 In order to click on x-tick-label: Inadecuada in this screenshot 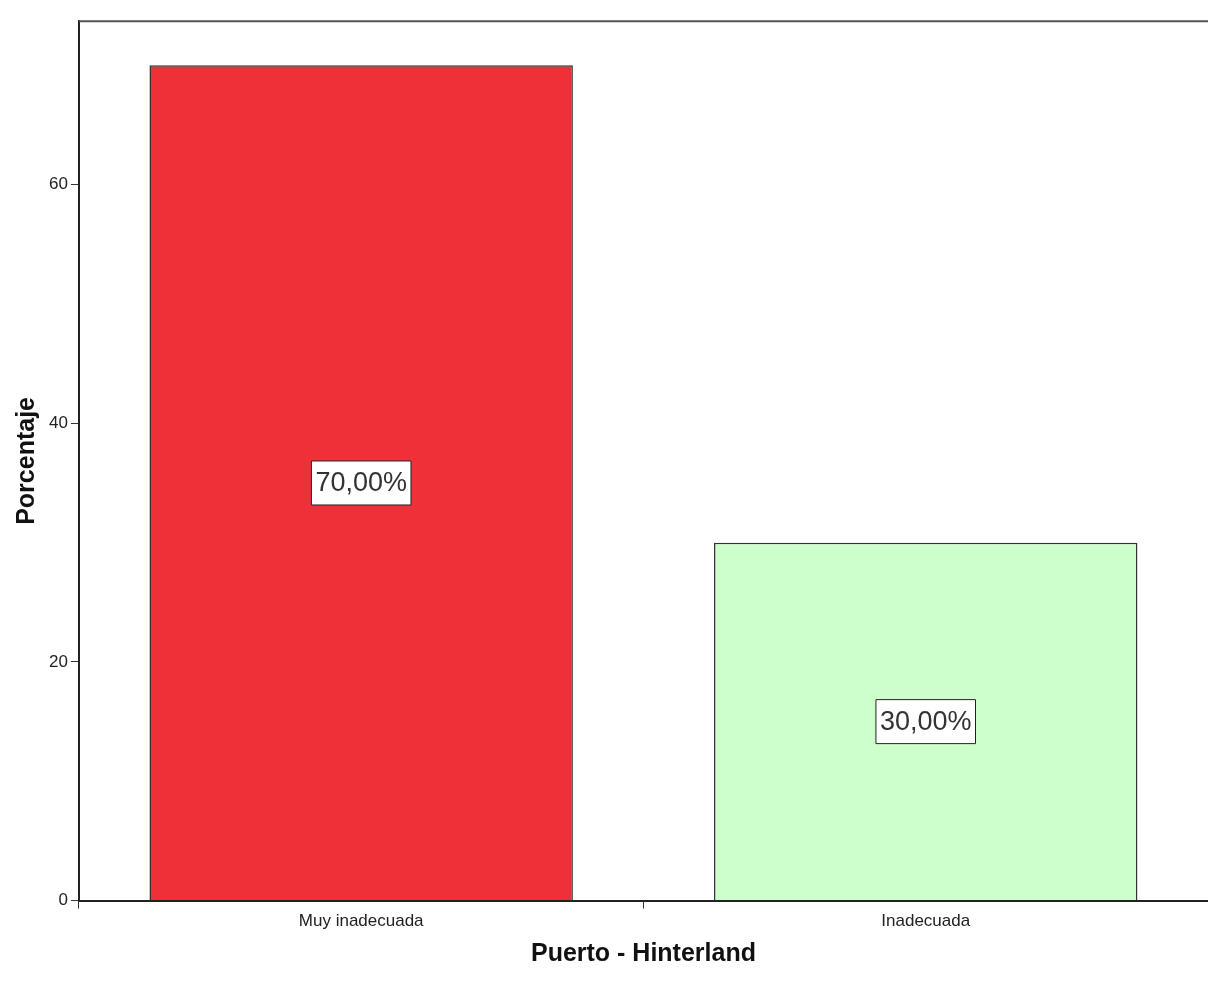, I will do `click(926, 921)`.